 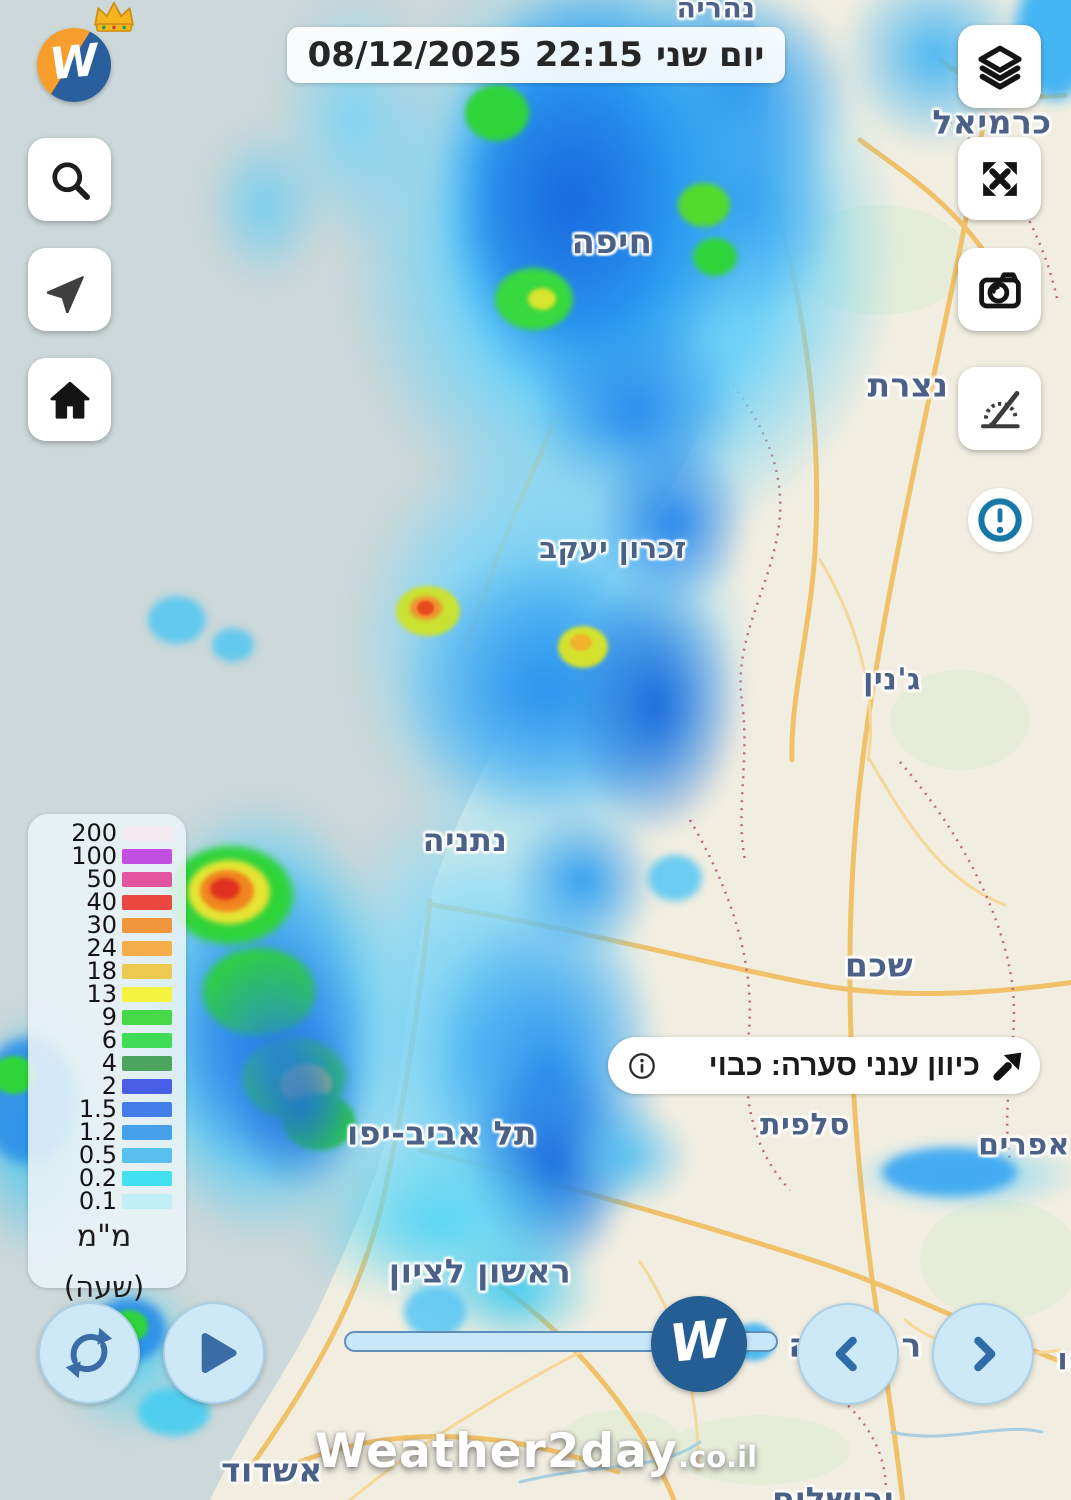 What do you see at coordinates (73, 62) in the screenshot?
I see `logo-letter: W` at bounding box center [73, 62].